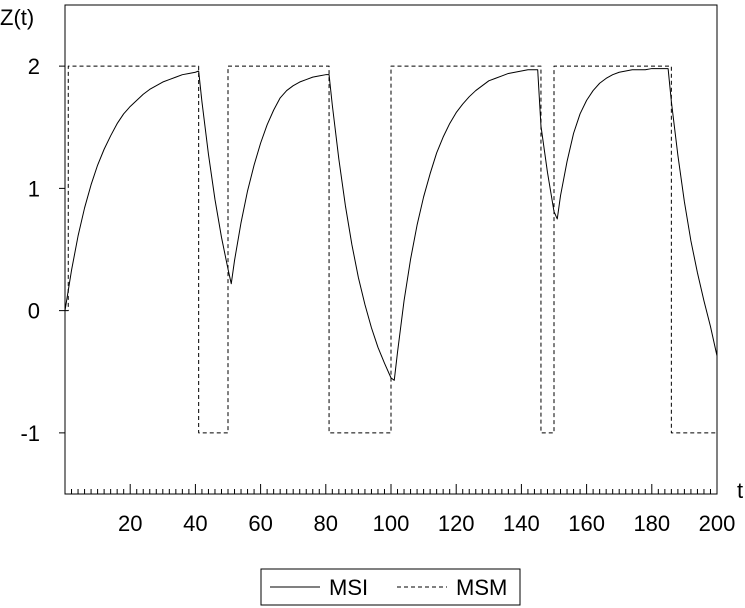  I want to click on y-tick-label: 0, so click(34, 311).